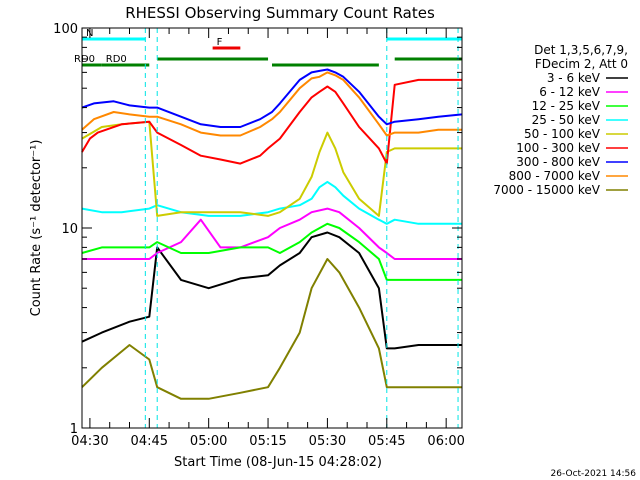 Image resolution: width=640 pixels, height=480 pixels. Describe the element at coordinates (574, 78) in the screenshot. I see `legend-label: 3 - 6 keV` at that location.